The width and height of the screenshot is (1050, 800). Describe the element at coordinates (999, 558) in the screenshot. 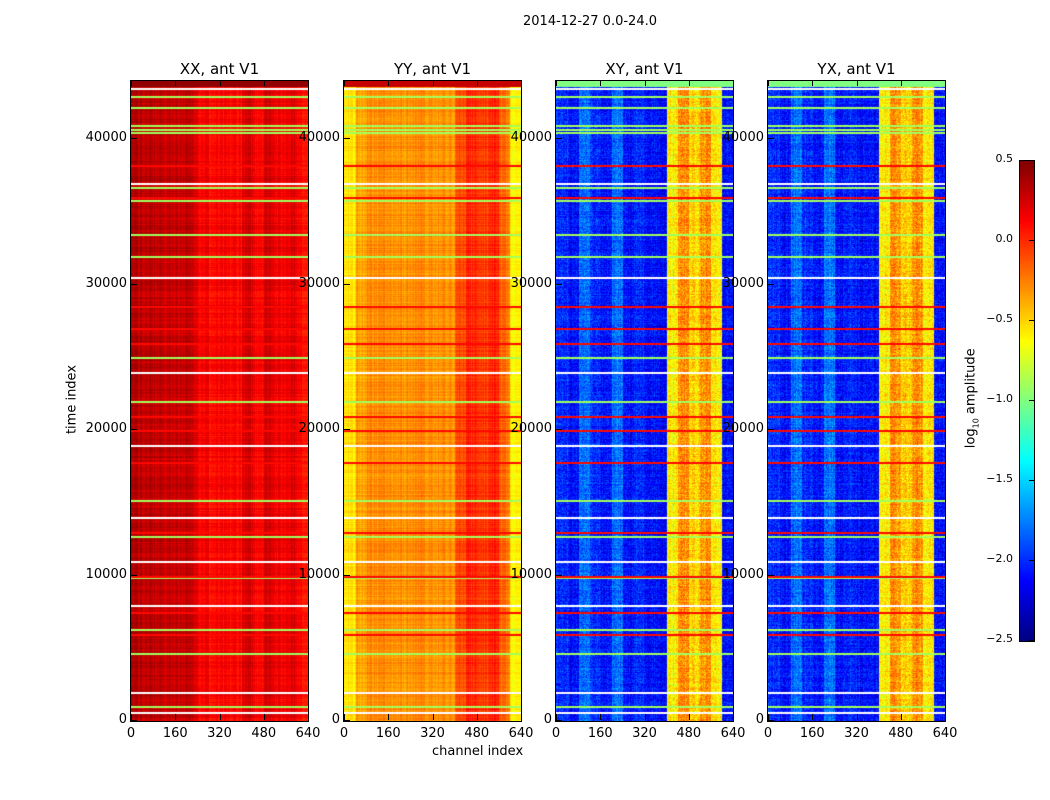

I see `colorbar-tick-label: −2.0` at that location.